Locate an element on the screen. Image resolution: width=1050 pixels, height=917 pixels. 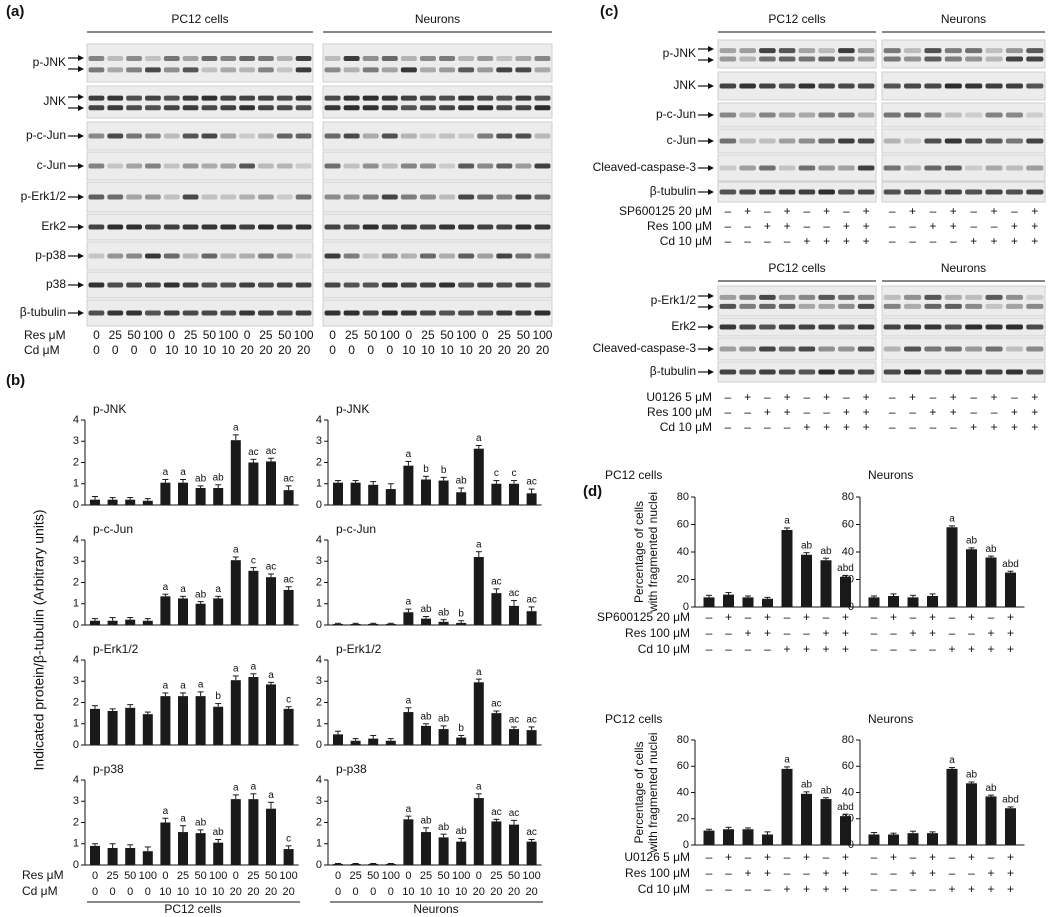
blot-label: p-Erk1/2 is located at coordinates (44, 196).